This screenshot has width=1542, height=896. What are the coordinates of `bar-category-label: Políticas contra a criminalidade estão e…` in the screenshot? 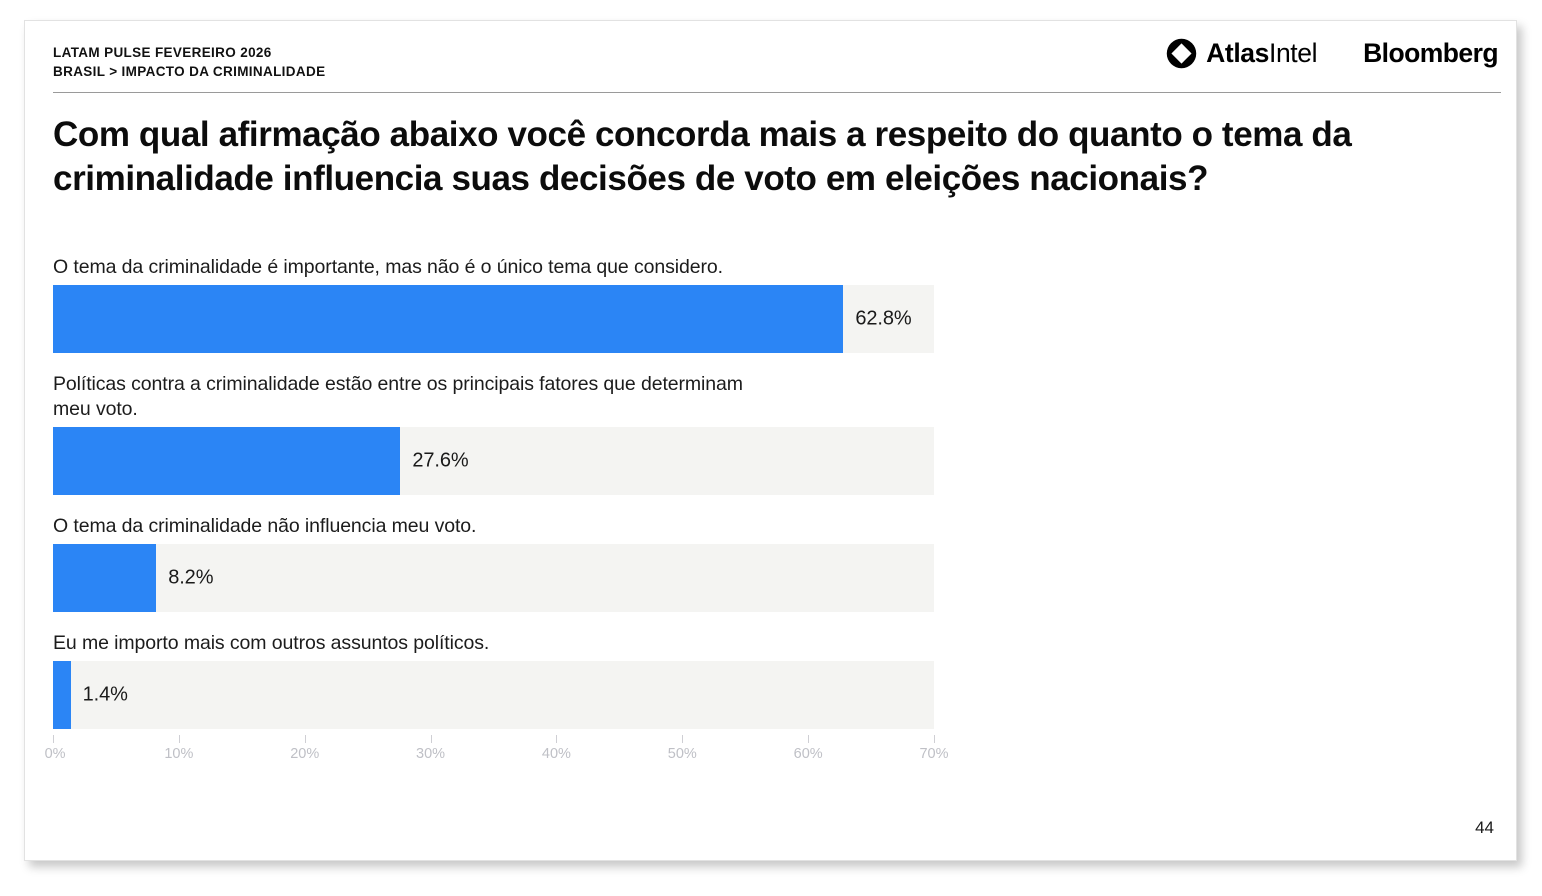 It's located at (398, 396).